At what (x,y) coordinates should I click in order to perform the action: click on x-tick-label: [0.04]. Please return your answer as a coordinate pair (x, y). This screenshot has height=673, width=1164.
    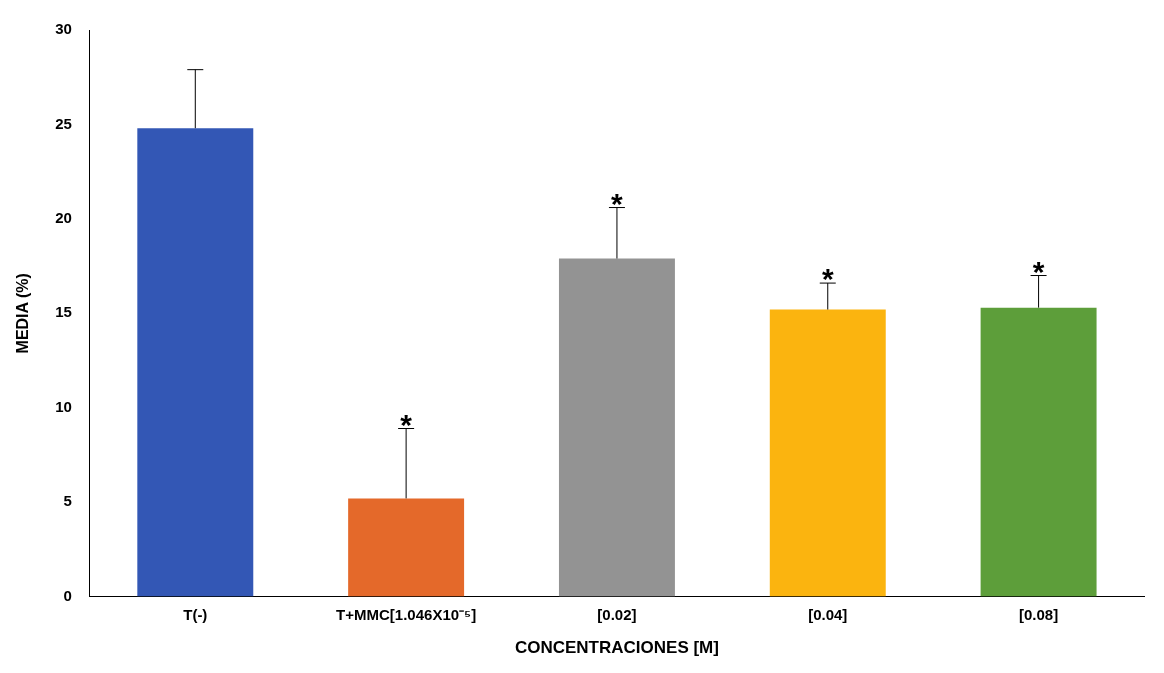
    Looking at the image, I should click on (828, 614).